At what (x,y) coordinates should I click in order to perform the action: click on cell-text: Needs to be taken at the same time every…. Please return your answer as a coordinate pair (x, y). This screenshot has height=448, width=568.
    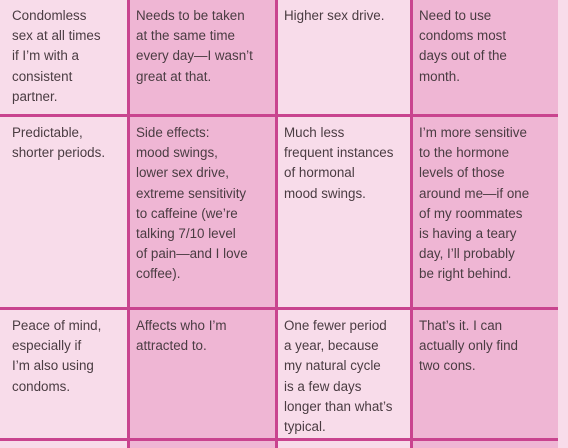
    Looking at the image, I should click on (194, 46).